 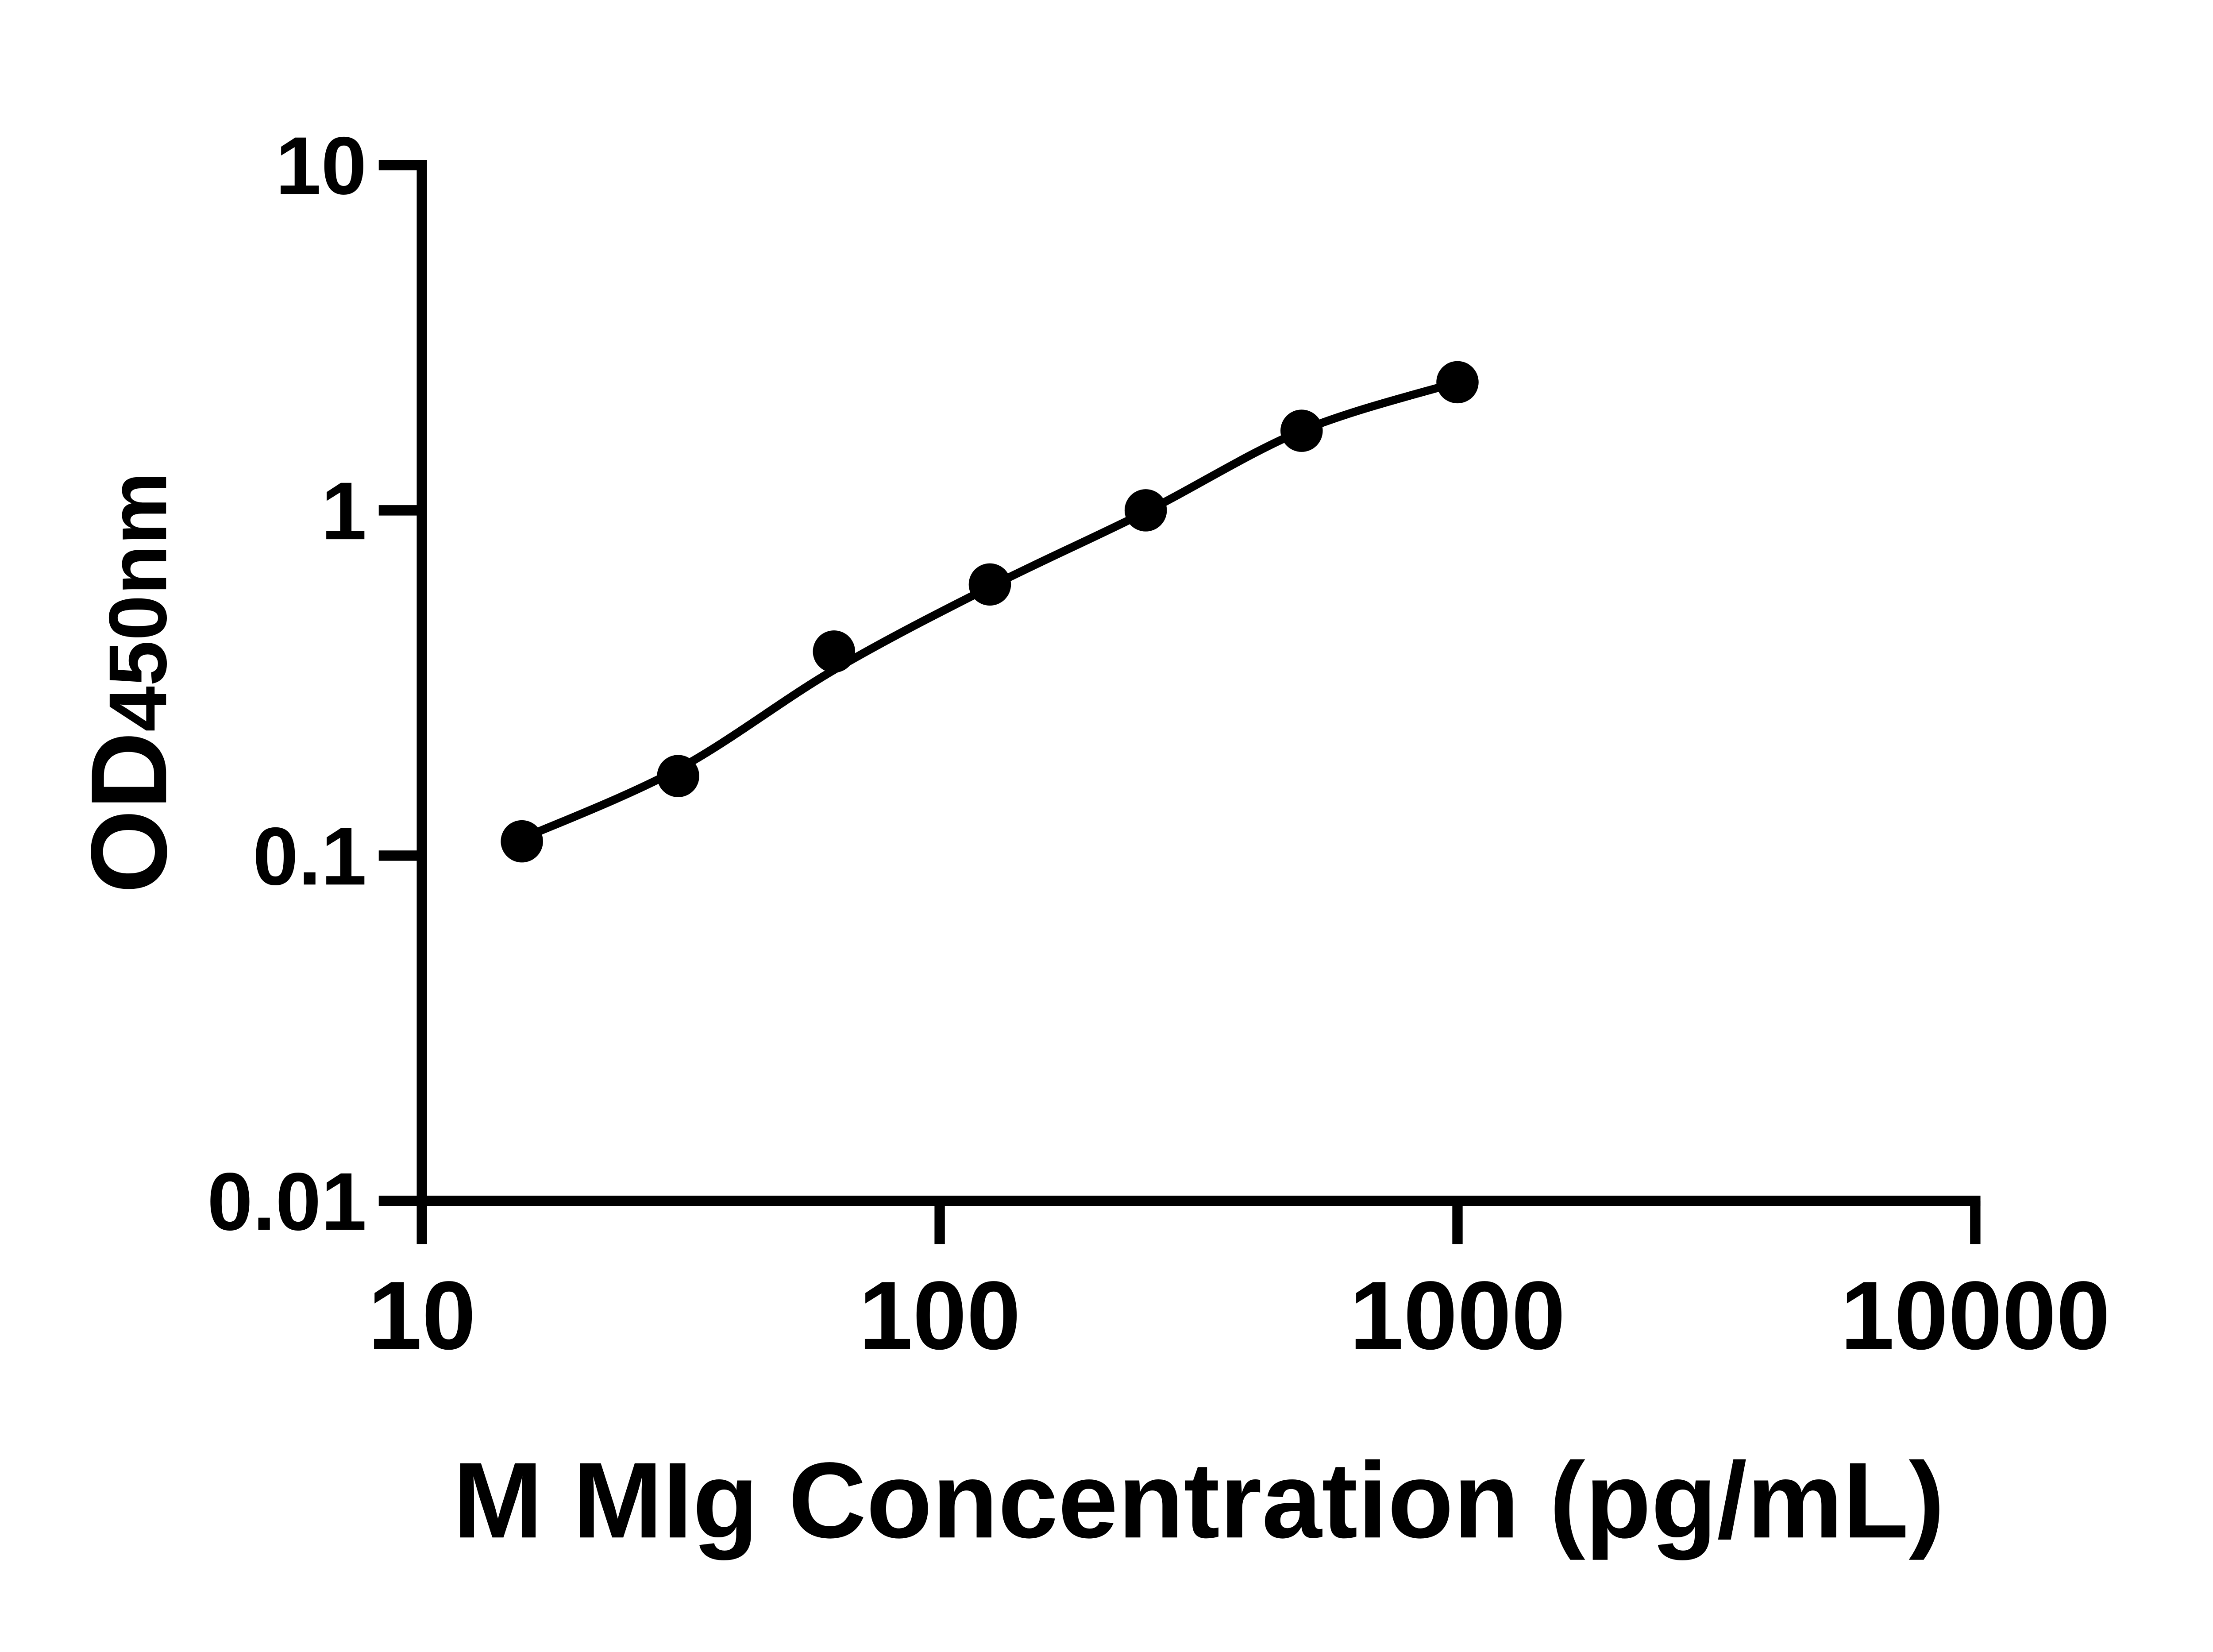 I want to click on y-tick-label: 0.01, so click(x=286, y=1201).